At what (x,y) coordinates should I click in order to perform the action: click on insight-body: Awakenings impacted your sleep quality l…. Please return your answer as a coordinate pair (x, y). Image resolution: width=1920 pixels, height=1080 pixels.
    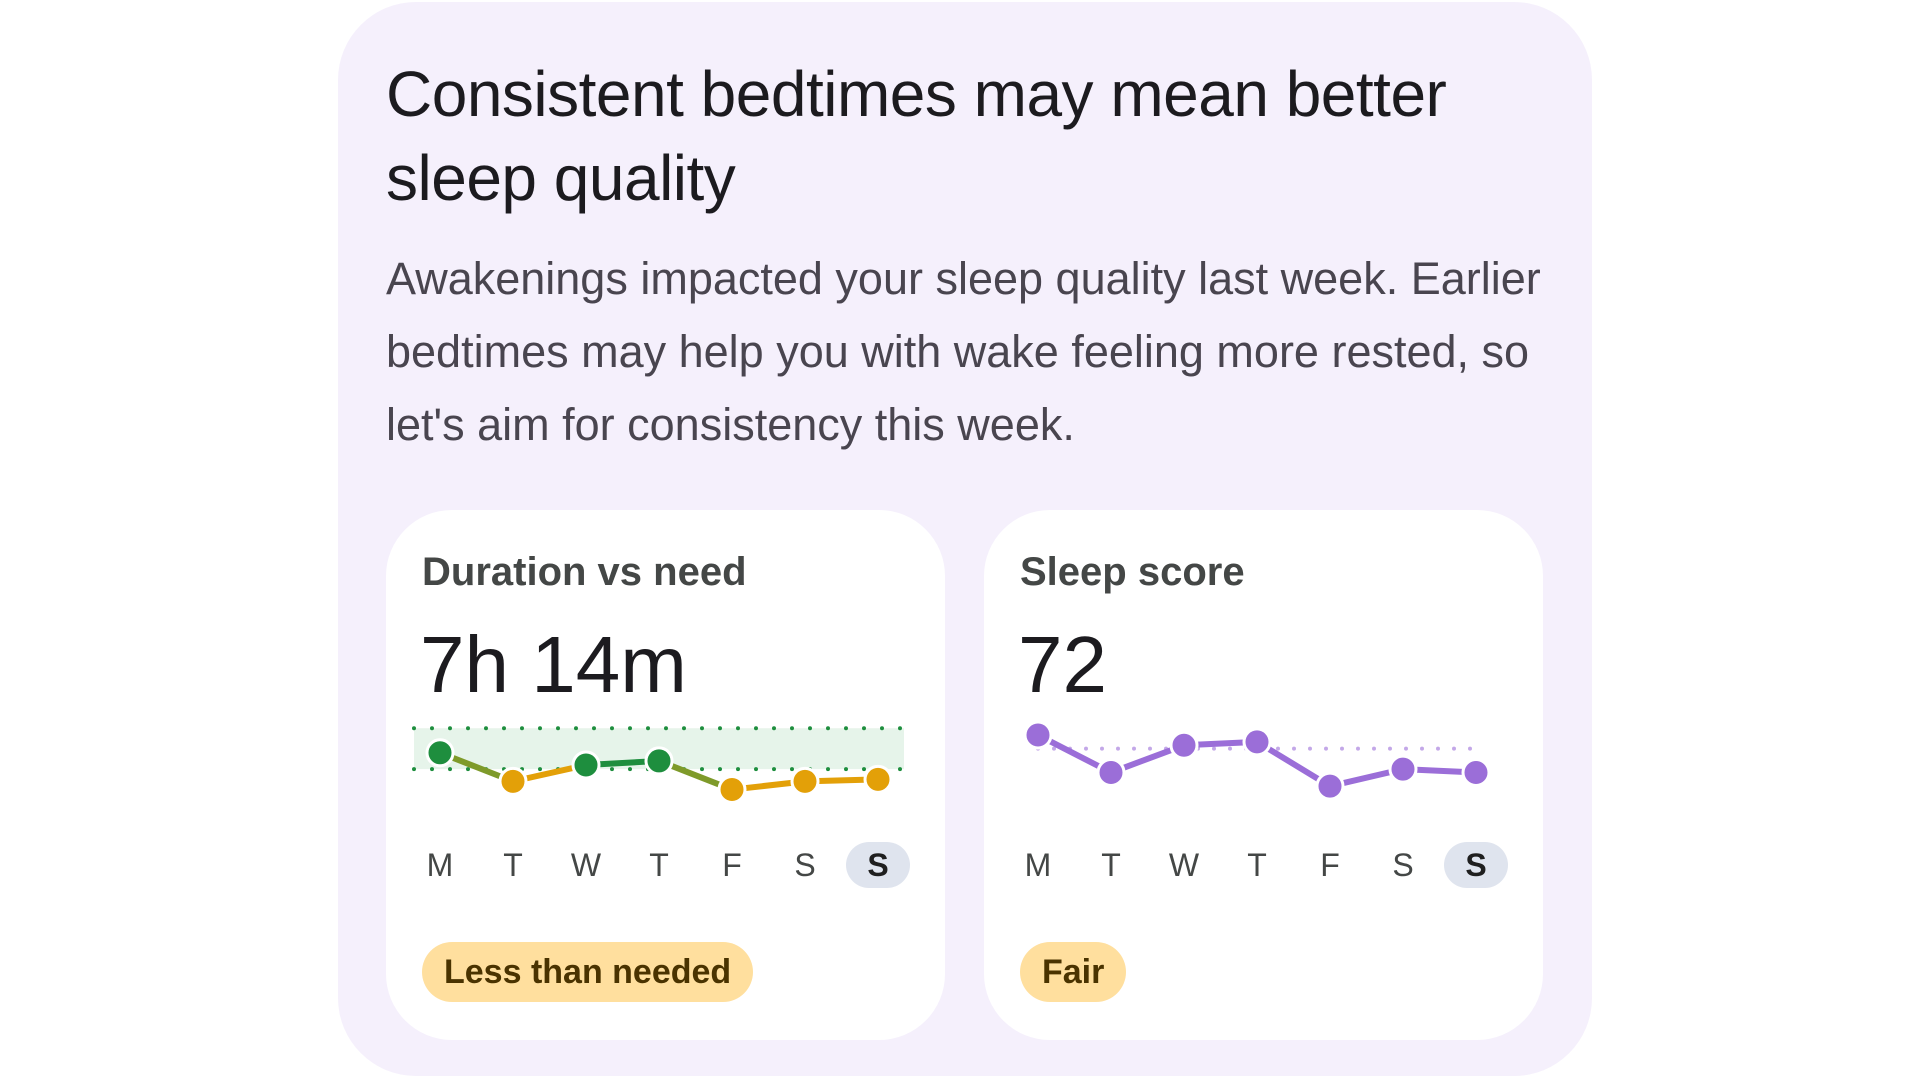
    Looking at the image, I should click on (963, 351).